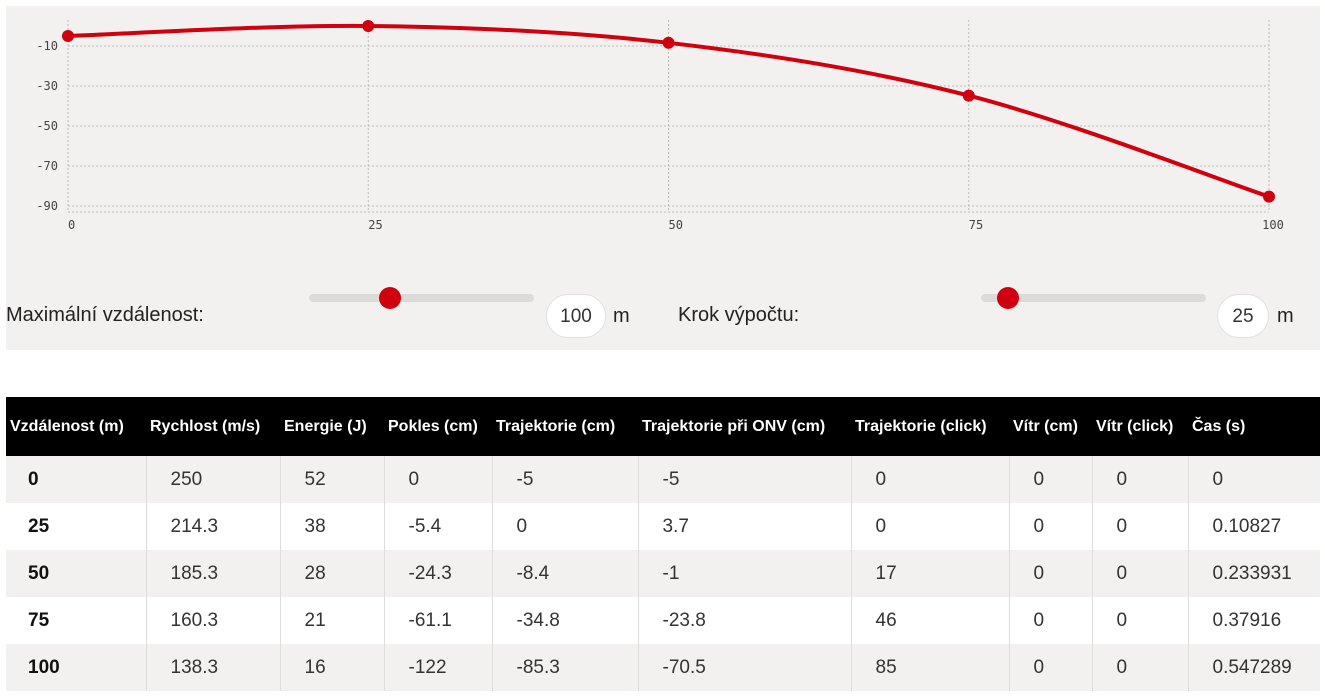  What do you see at coordinates (1008, 298) in the screenshot?
I see `step-slider-handle` at bounding box center [1008, 298].